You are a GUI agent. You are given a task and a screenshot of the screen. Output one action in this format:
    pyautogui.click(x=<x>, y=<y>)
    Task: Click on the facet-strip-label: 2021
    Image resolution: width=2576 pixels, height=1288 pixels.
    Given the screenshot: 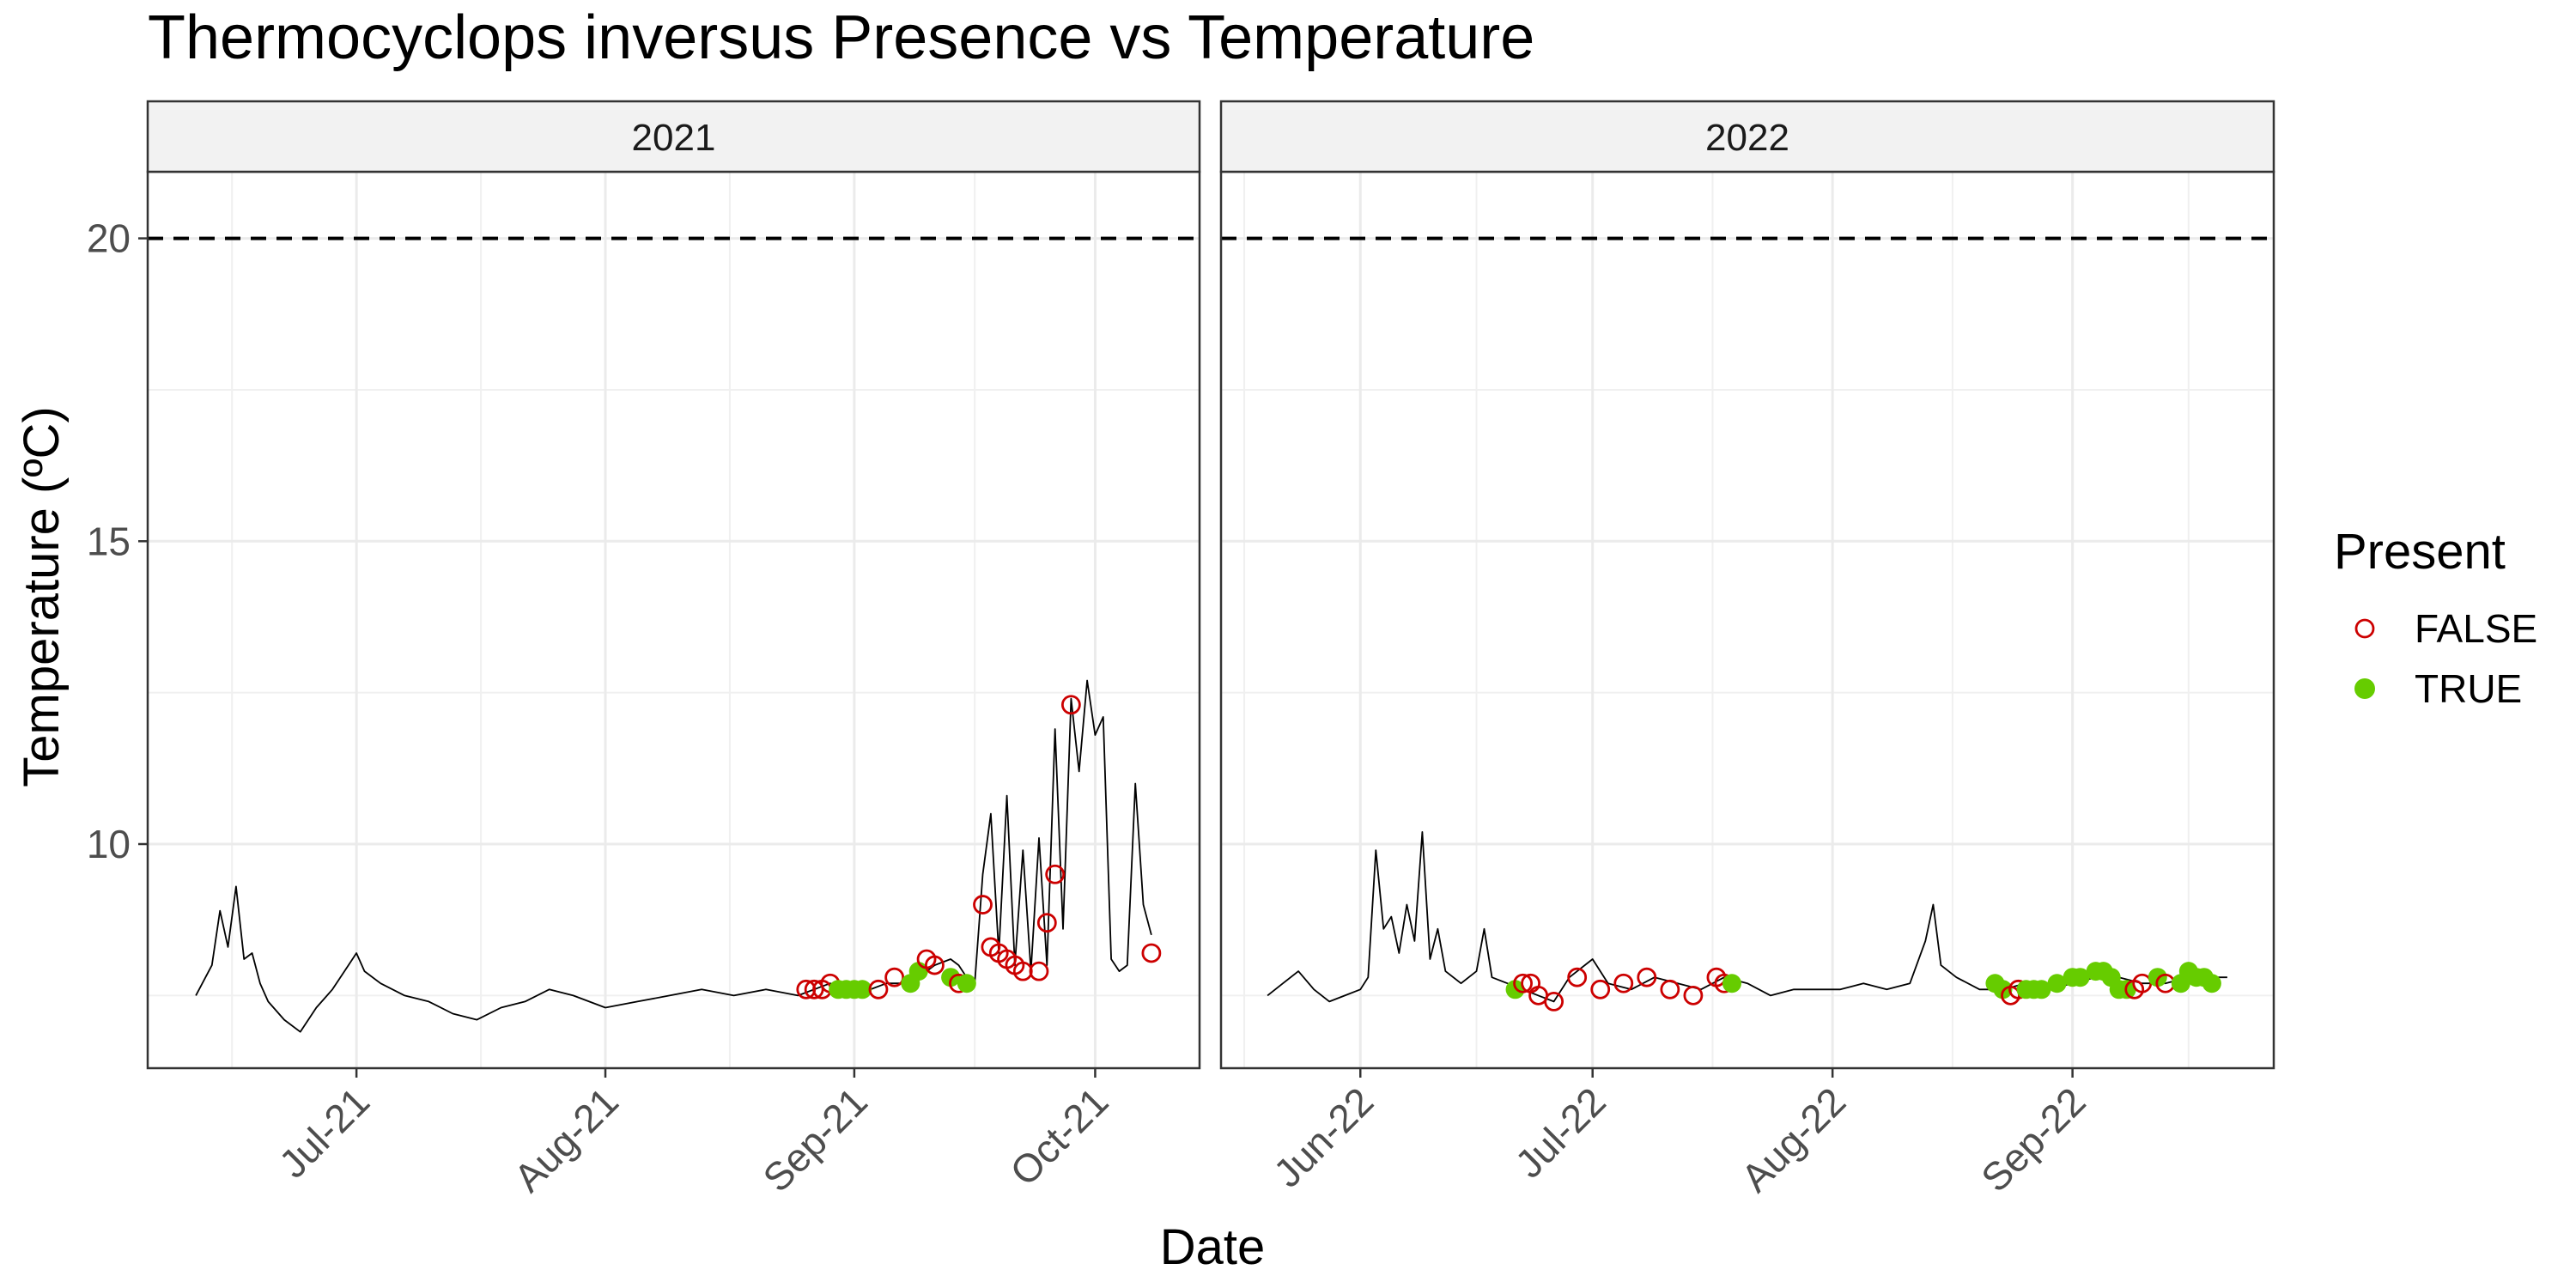 What is the action you would take?
    pyautogui.click(x=674, y=138)
    